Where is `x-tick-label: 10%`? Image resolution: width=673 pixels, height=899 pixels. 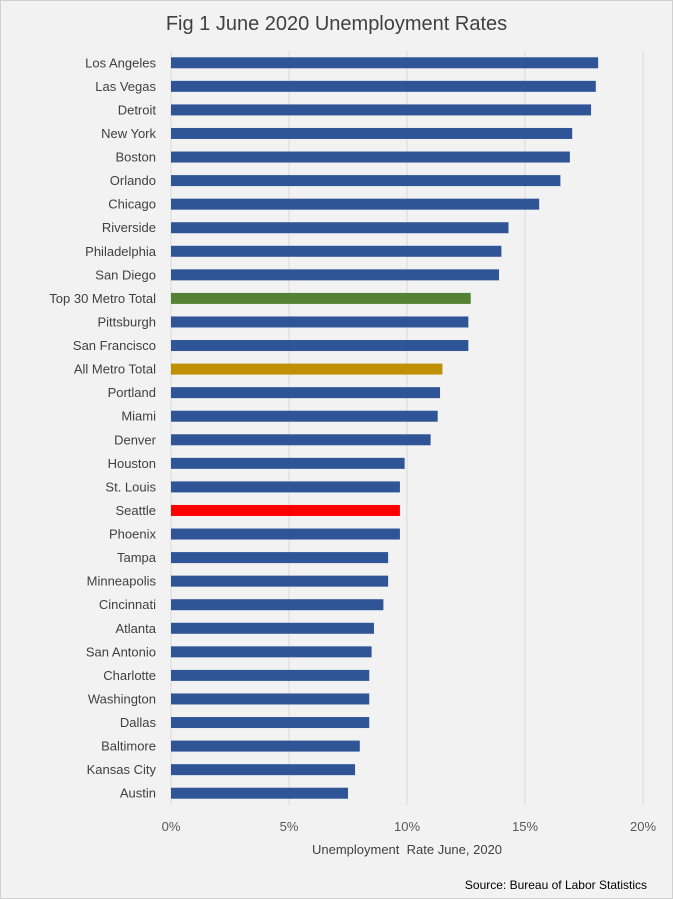
x-tick-label: 10% is located at coordinates (407, 826).